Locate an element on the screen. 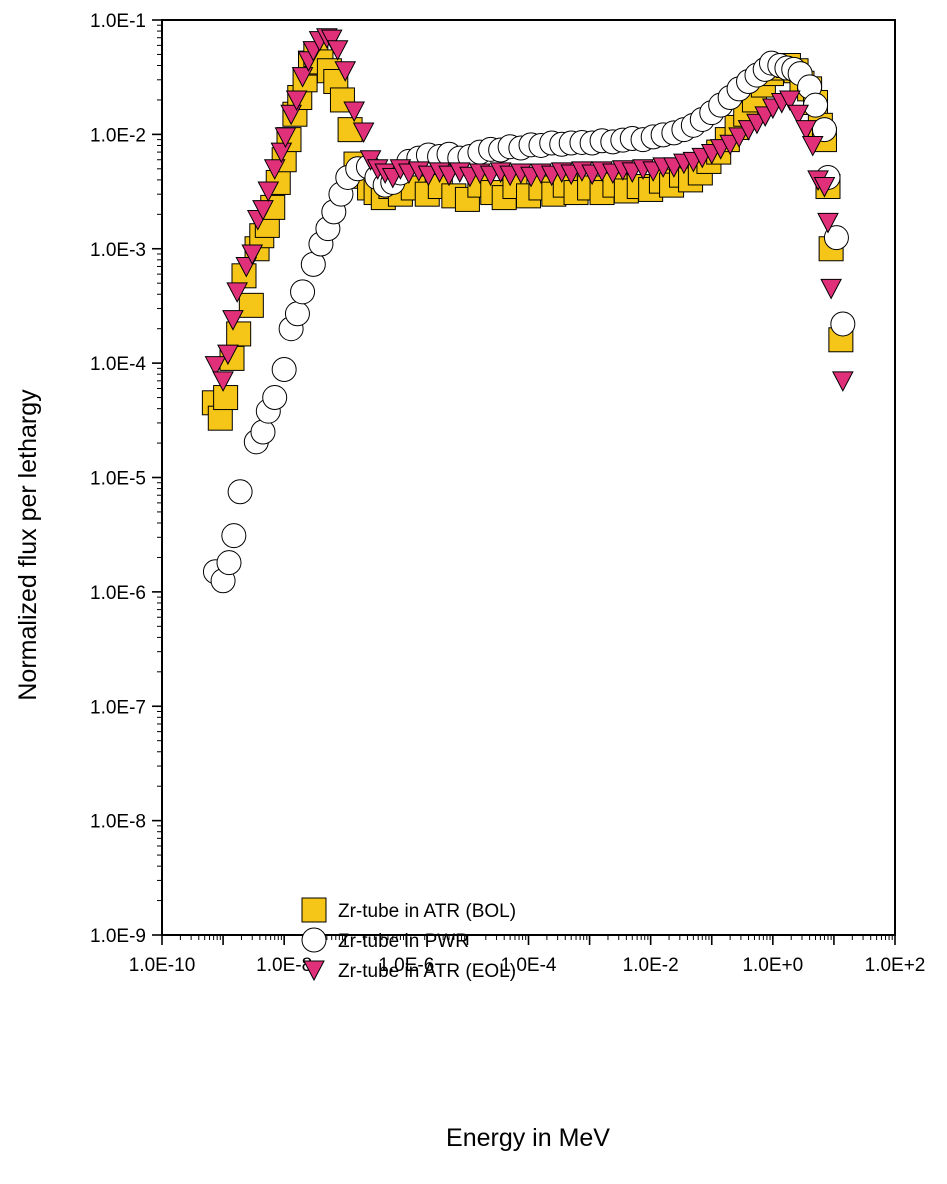 The height and width of the screenshot is (1184, 947). x-tick-label: 1.0E-10 is located at coordinates (162, 965).